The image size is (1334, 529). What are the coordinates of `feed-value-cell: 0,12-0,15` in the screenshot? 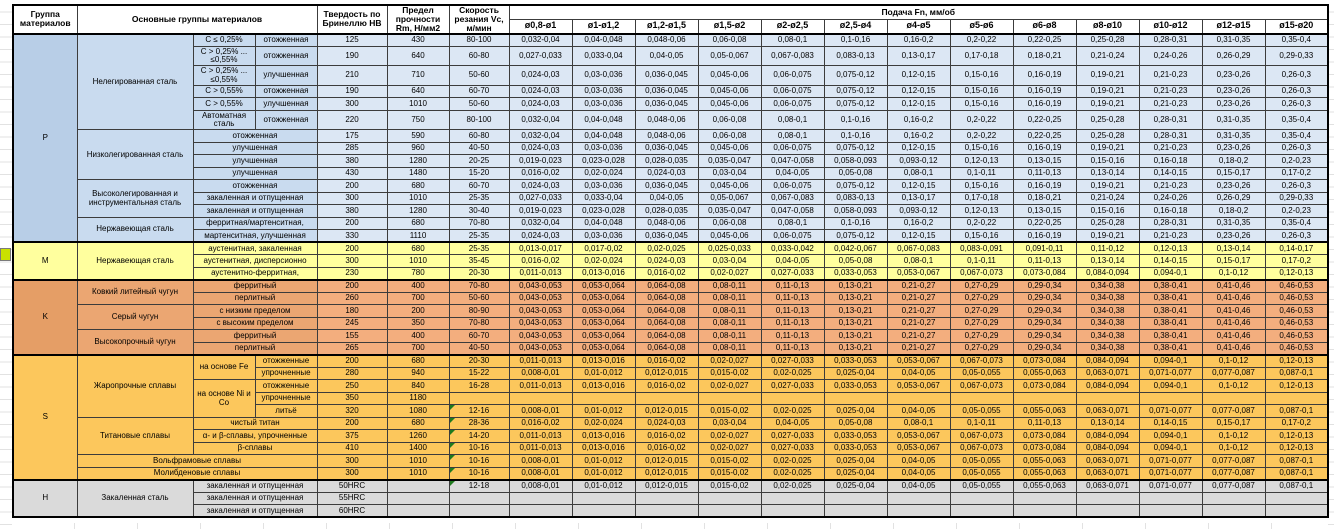 It's located at (918, 236).